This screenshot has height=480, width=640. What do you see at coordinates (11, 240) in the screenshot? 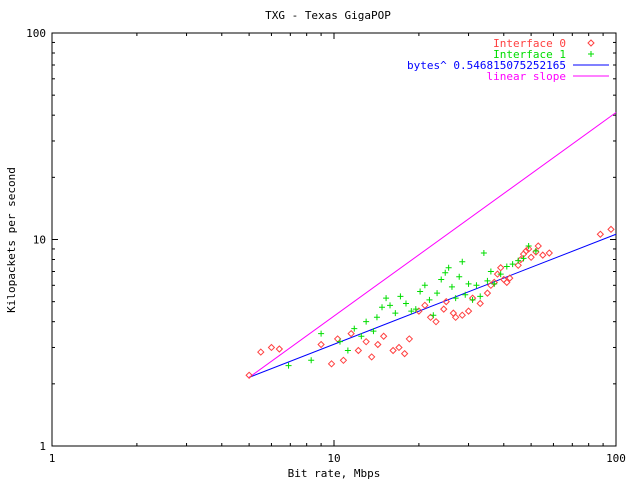
I see `y-axis-label: Kilopackets per second` at bounding box center [11, 240].